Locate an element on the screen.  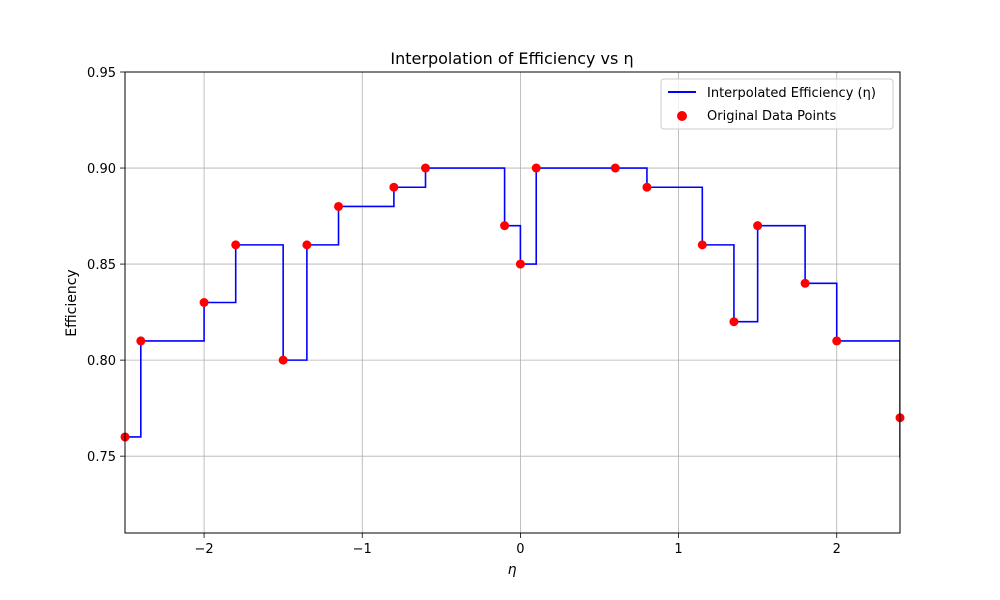
legend-label-original: Original Data Points is located at coordinates (771, 116).